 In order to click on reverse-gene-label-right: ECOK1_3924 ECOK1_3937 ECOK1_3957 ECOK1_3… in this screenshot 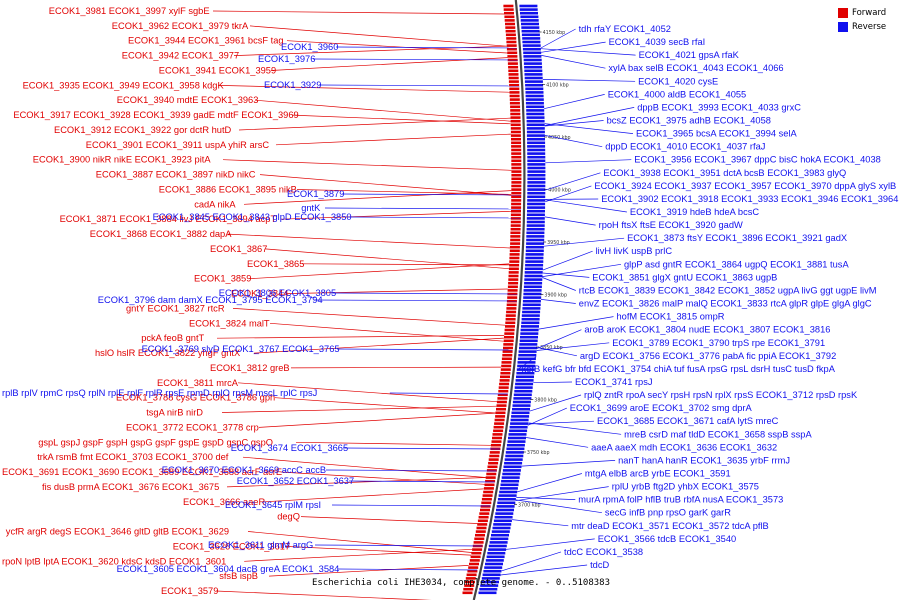, I will do `click(745, 186)`.